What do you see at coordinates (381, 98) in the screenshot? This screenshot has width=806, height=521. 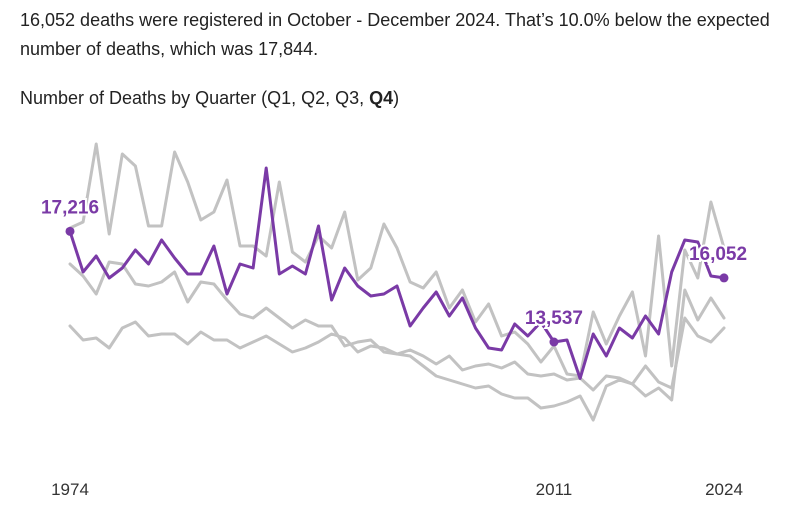 I see `subtitle-bold-q4: Q4` at bounding box center [381, 98].